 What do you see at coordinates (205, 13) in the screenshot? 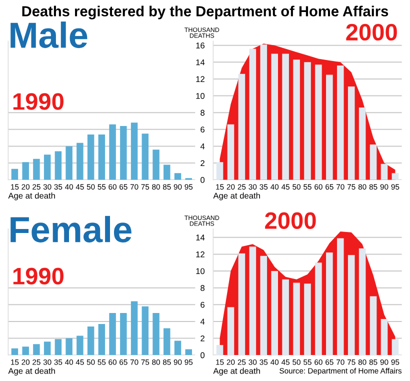
I see `chart-title: Deaths registered by the Department of Home Affairs` at bounding box center [205, 13].